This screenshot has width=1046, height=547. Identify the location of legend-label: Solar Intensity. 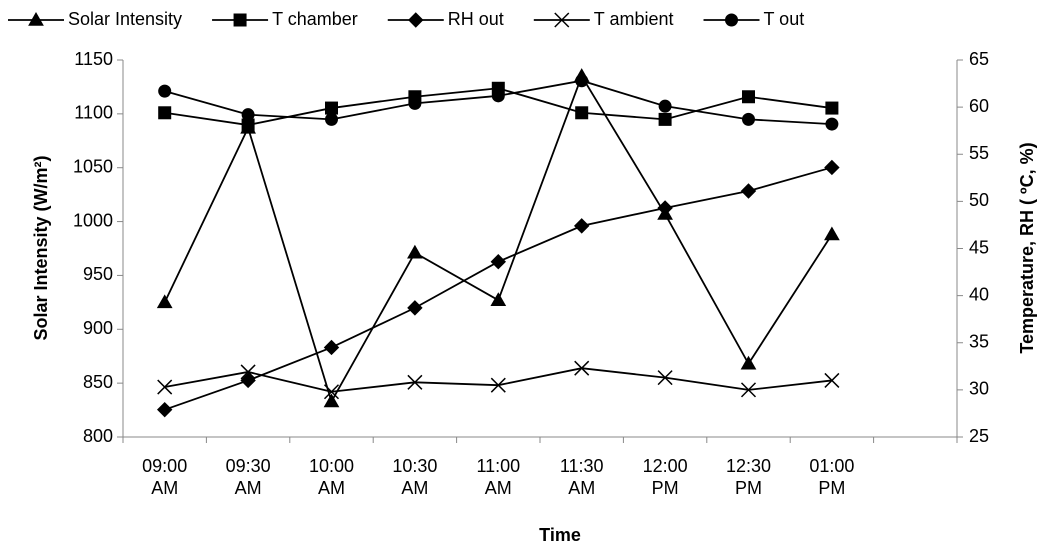
(125, 19).